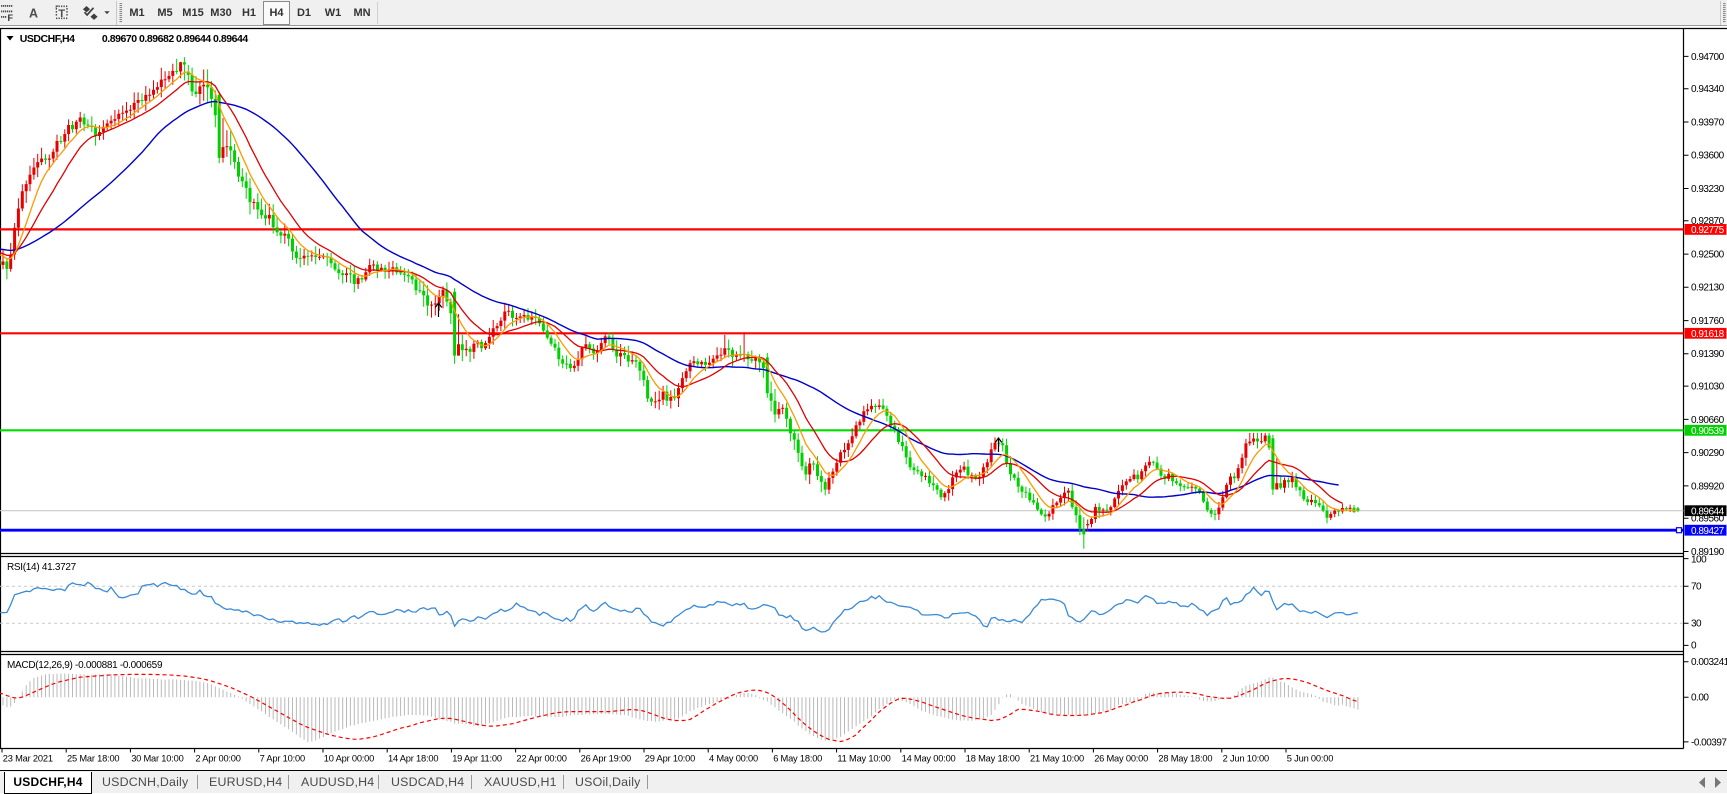  What do you see at coordinates (1708, 221) in the screenshot?
I see `svg-text: 0.92870` at bounding box center [1708, 221].